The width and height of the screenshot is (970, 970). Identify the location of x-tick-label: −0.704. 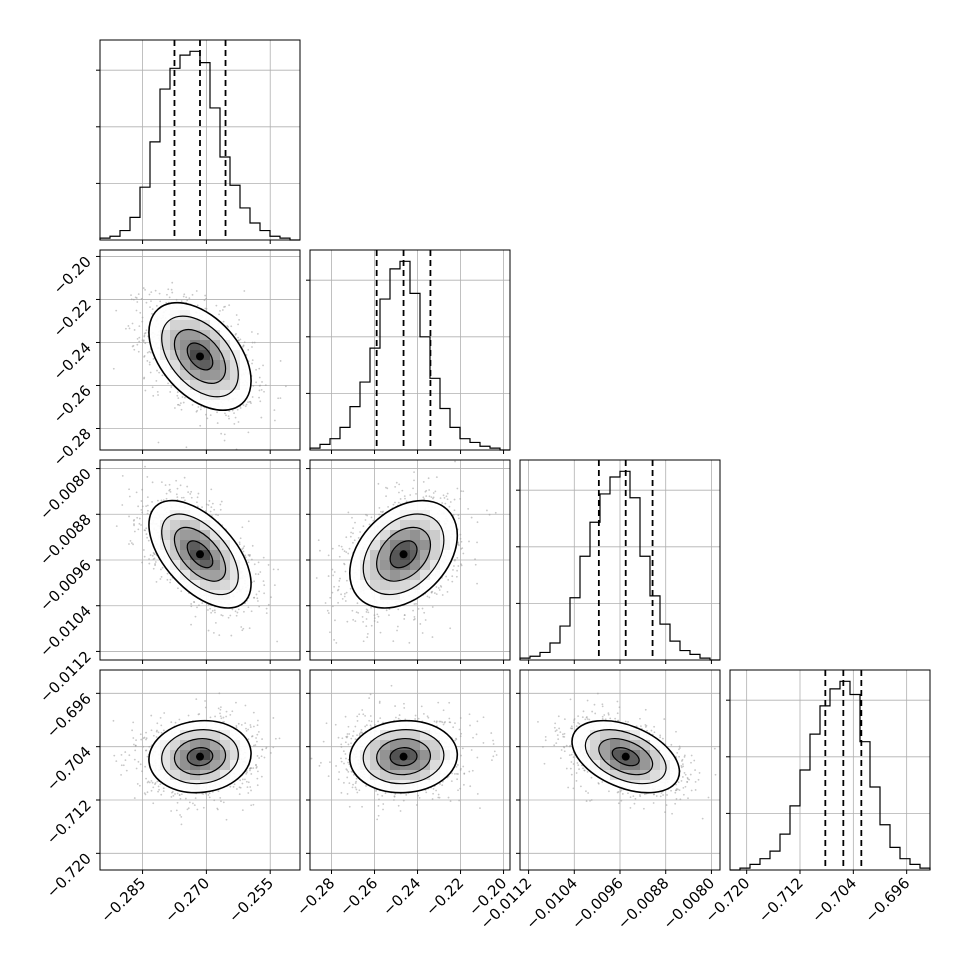
(834, 900).